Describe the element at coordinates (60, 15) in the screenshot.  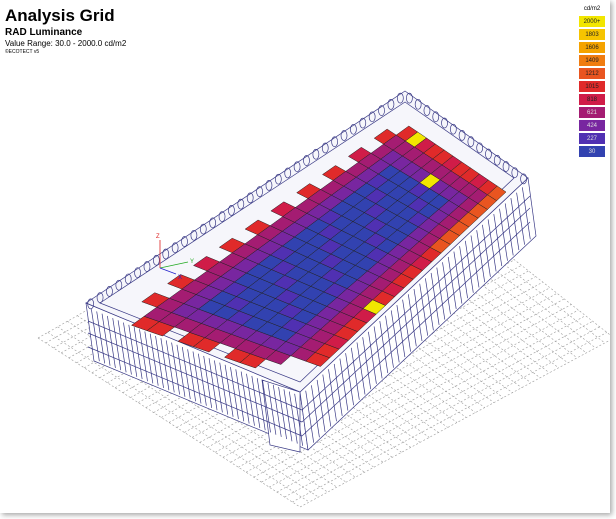
I see `title: Analysis Grid` at that location.